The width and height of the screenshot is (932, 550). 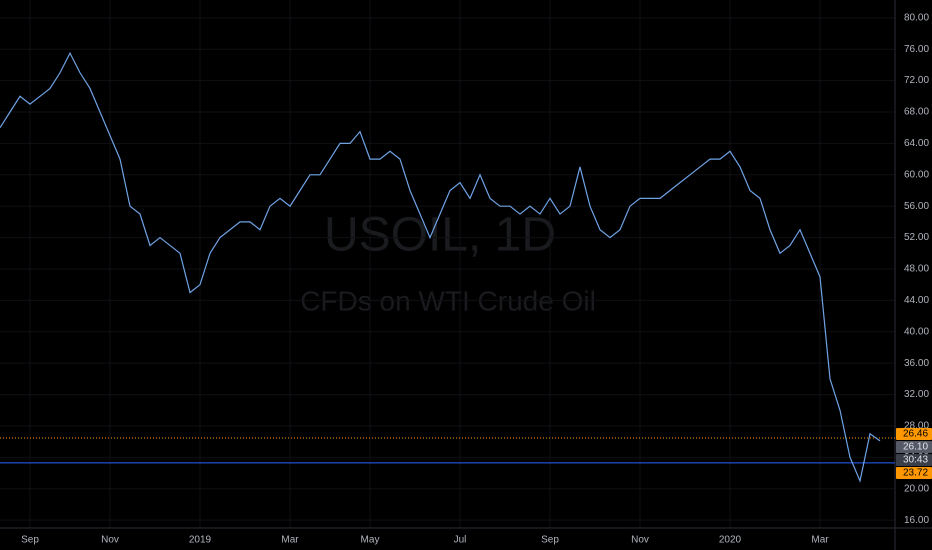 I want to click on y-tick-label: 16.00, so click(x=916, y=520).